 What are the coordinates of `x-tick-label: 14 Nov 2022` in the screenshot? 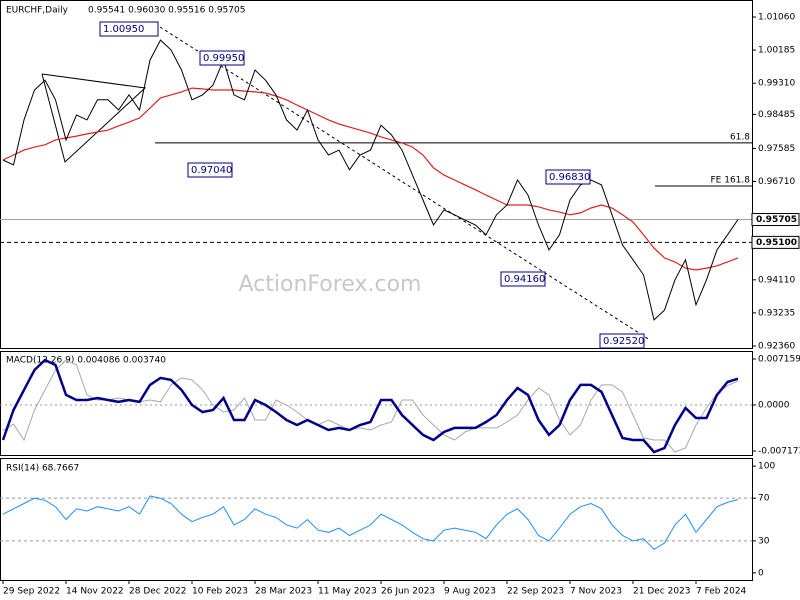 It's located at (95, 592).